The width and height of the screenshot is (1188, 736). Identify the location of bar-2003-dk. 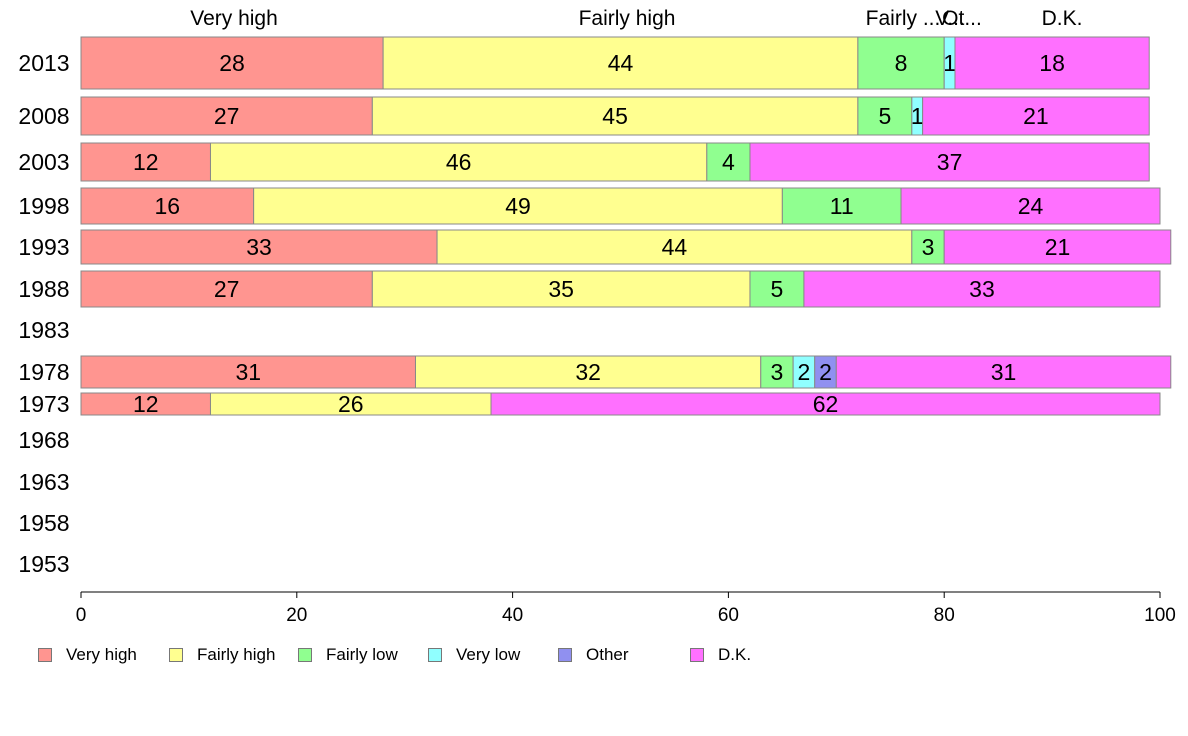
(949, 162).